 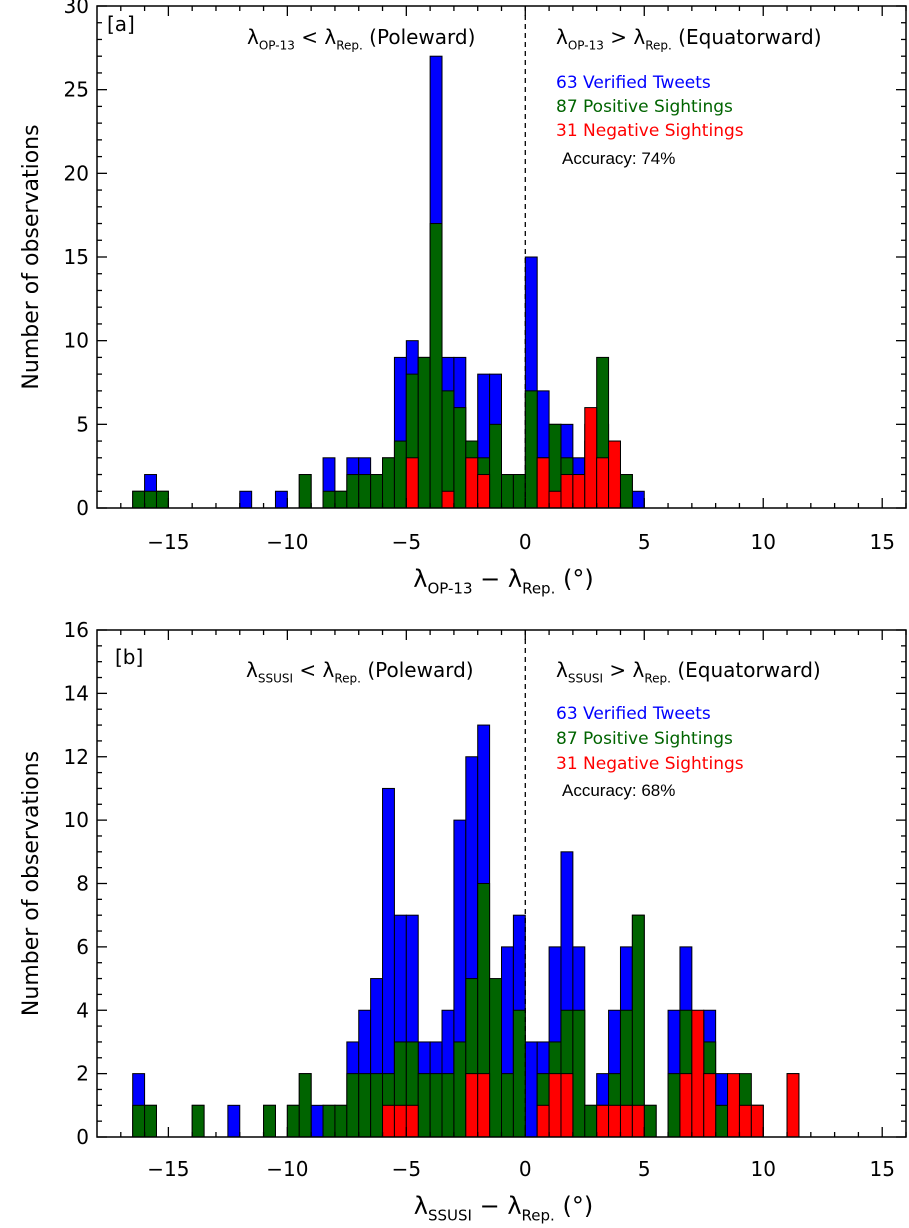 What do you see at coordinates (689, 39) in the screenshot?
I see `equatorward-annotation: λOP-13 > λRep. (Equatorward)` at bounding box center [689, 39].